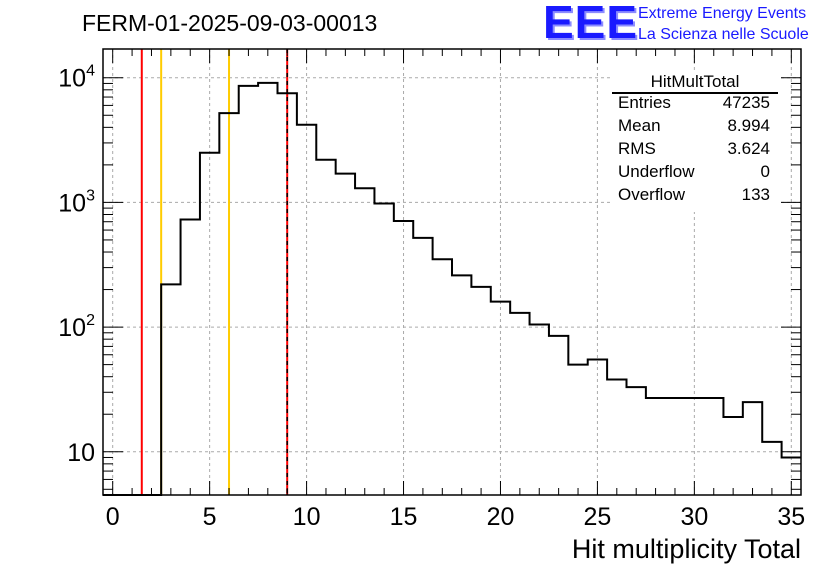 This screenshot has height=572, width=836. Describe the element at coordinates (722, 13) in the screenshot. I see `logo-tagline-1: Extreme Energy Events` at that location.